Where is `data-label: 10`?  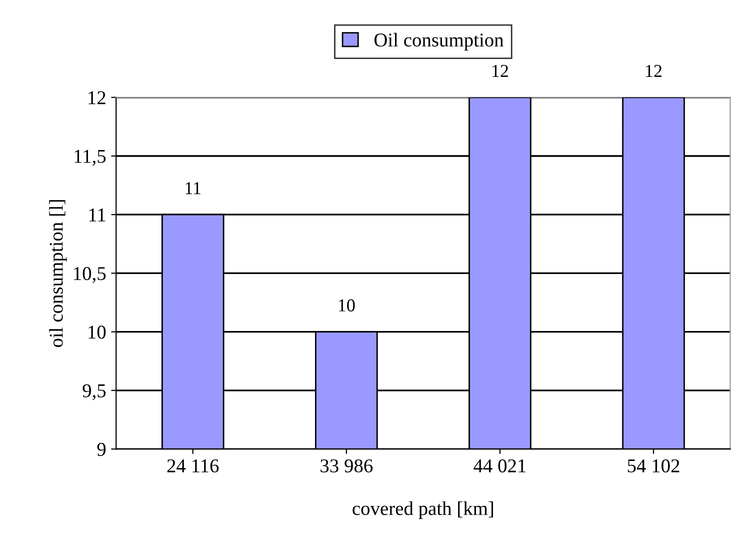 data-label: 10 is located at coordinates (346, 305).